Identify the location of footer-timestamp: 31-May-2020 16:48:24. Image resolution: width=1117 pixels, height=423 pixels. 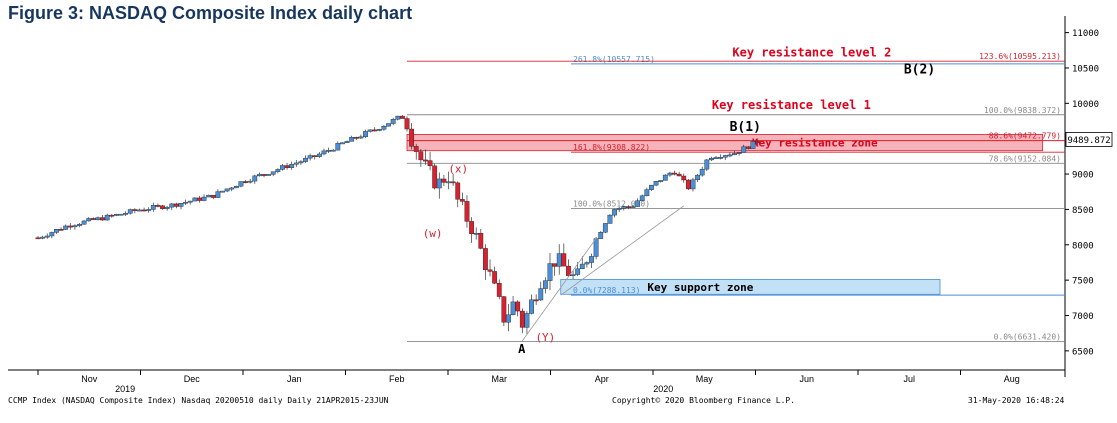
(1016, 400).